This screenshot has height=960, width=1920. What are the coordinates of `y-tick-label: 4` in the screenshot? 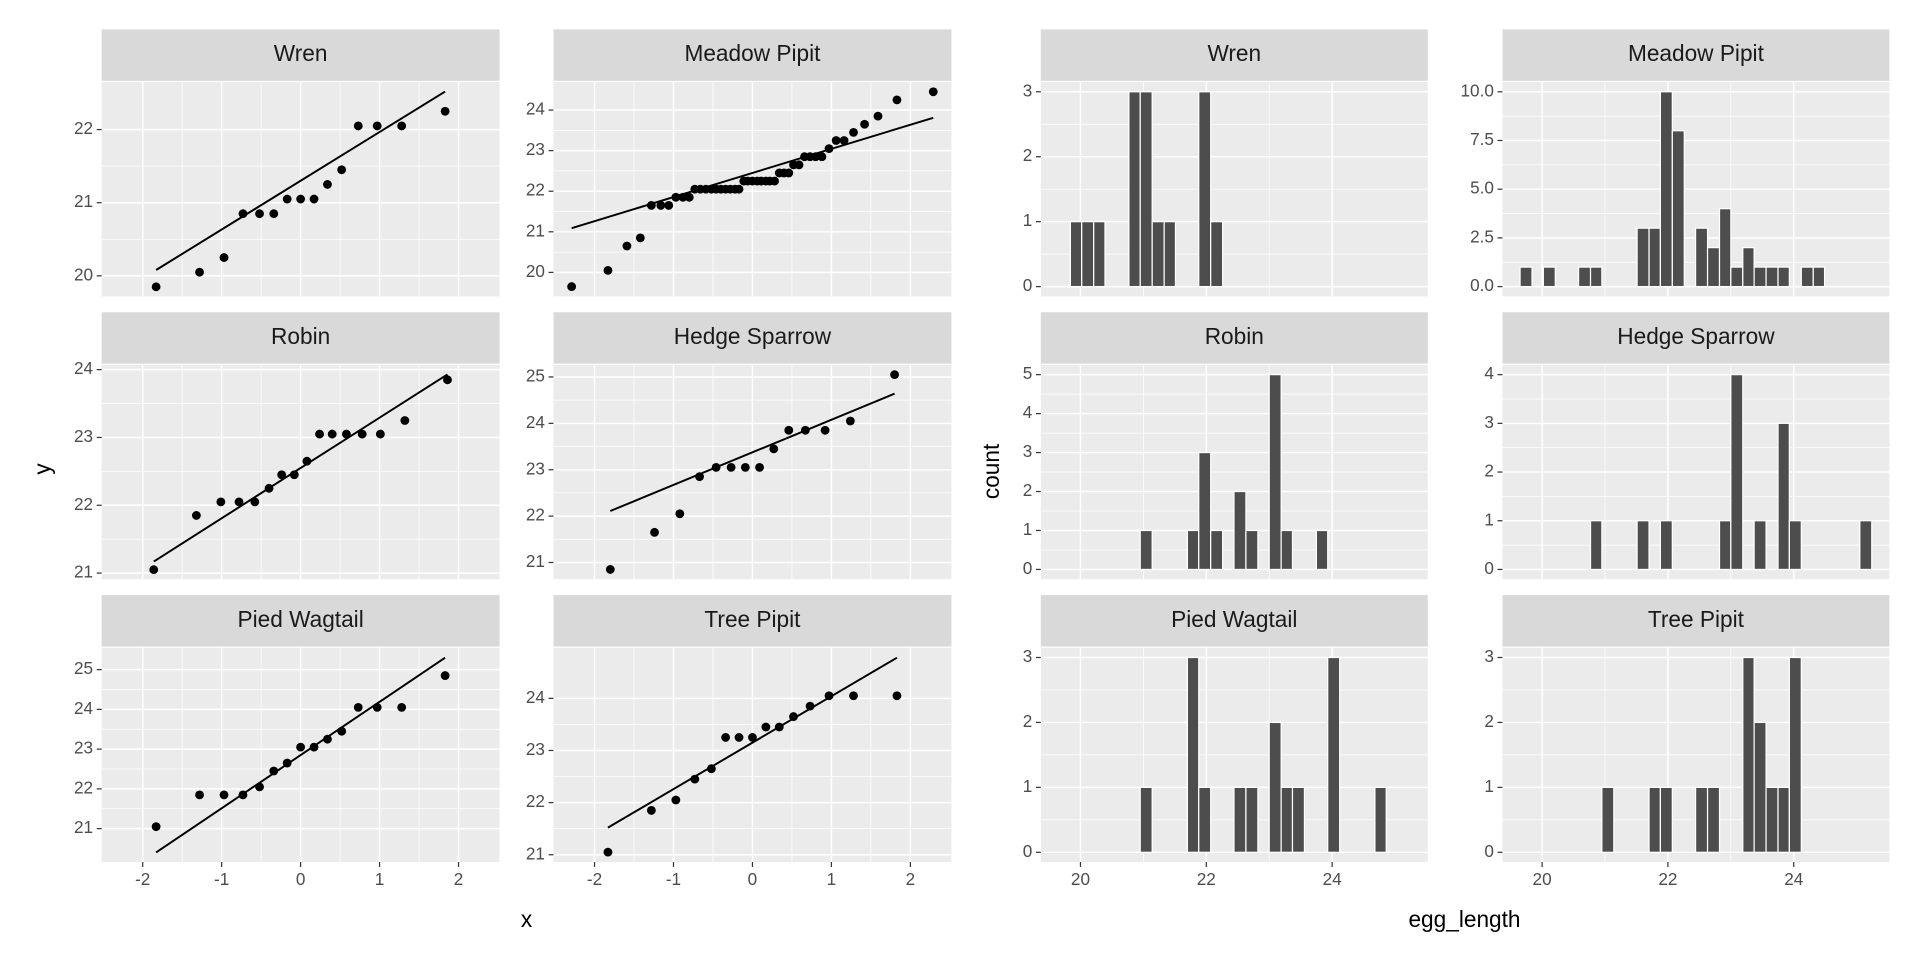 It's located at (1028, 412).